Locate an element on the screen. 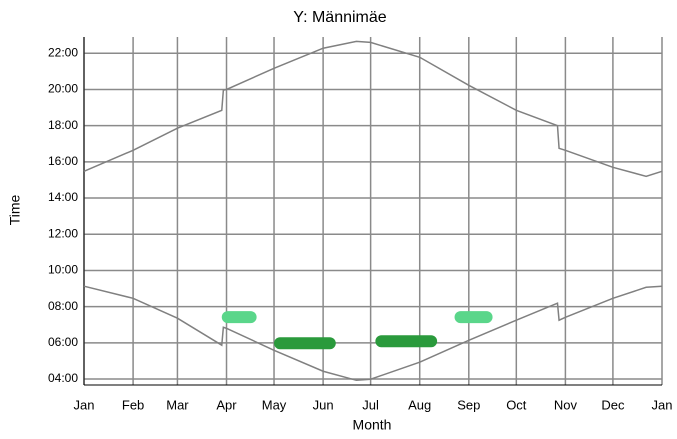  x-tick-label: Oct is located at coordinates (516, 404).